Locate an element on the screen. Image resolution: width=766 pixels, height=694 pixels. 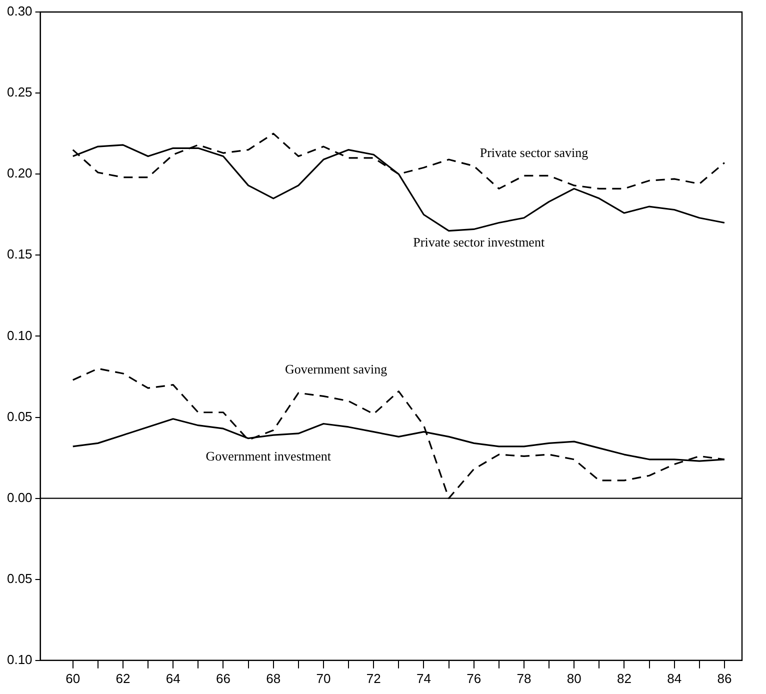
x-tick-label: 64 is located at coordinates (173, 678).